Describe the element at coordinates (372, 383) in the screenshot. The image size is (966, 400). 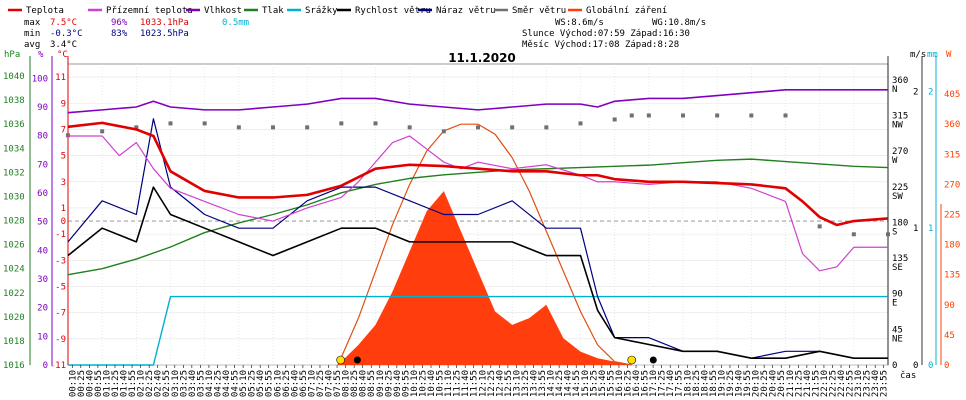
I see `x-tick-label: 08:55` at that location.